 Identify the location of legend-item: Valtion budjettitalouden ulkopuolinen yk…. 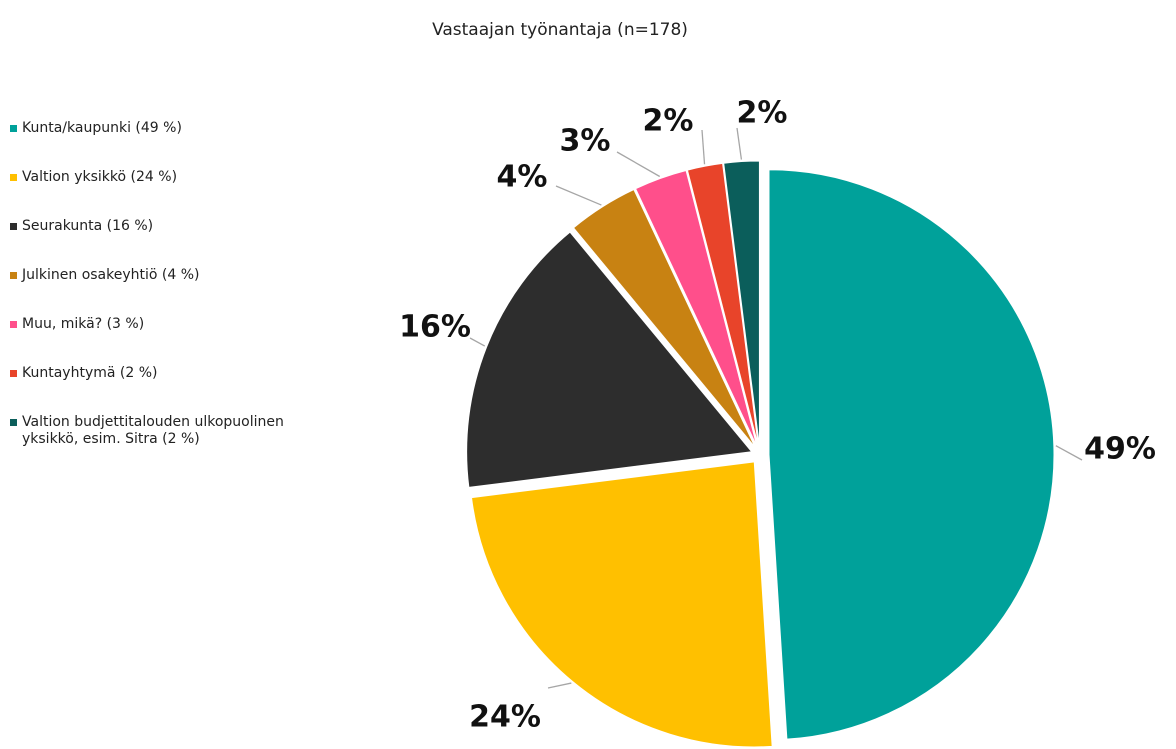
(170, 431).